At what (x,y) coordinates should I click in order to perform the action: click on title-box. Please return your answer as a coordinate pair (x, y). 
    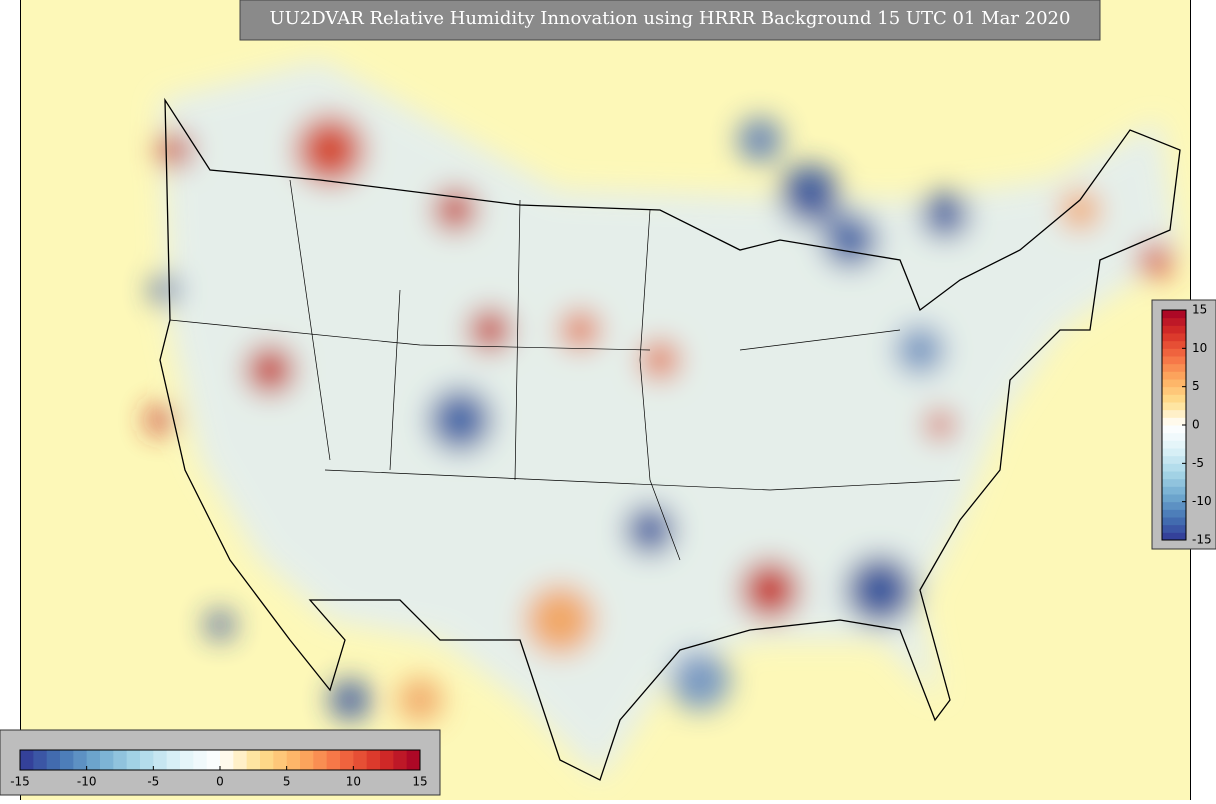
    Looking at the image, I should click on (670, 20).